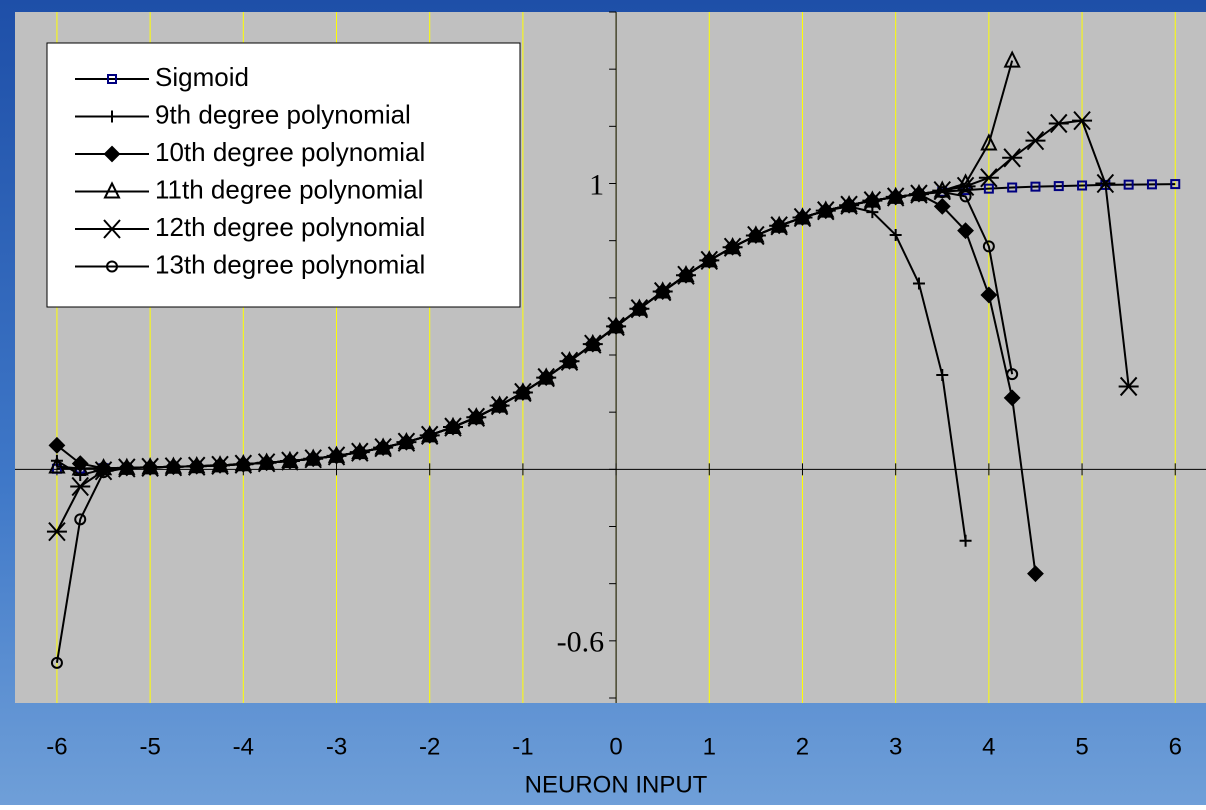 This screenshot has width=1206, height=810. Describe the element at coordinates (290, 264) in the screenshot. I see `legend-label: 13th degree polynomial` at that location.